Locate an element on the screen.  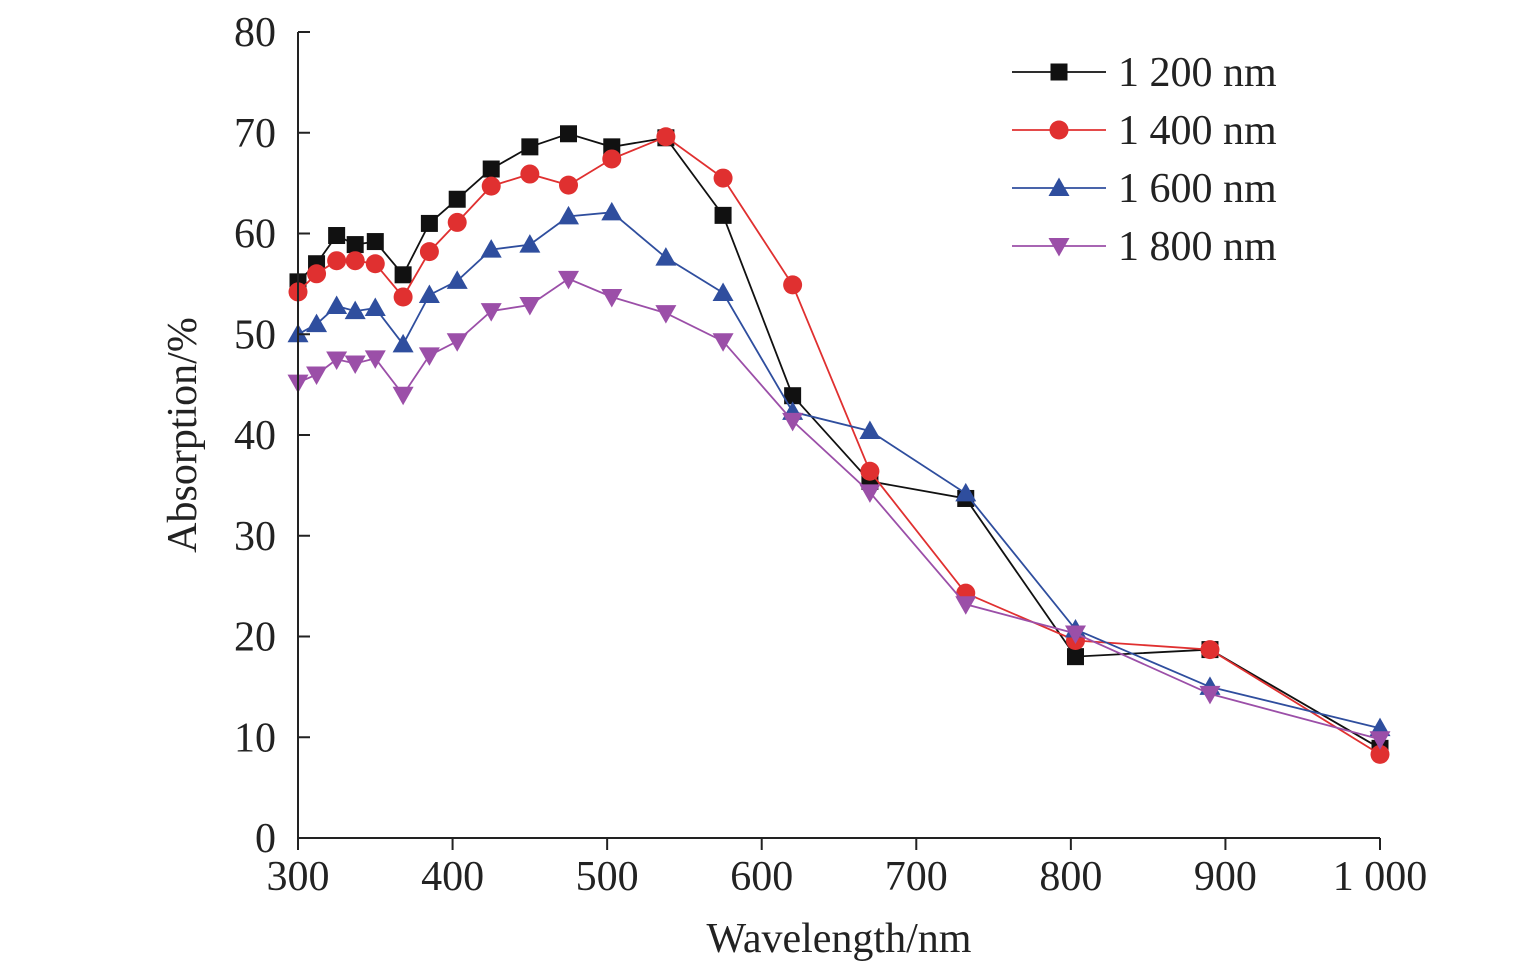
y-tick-label: 0 is located at coordinates (265, 839).